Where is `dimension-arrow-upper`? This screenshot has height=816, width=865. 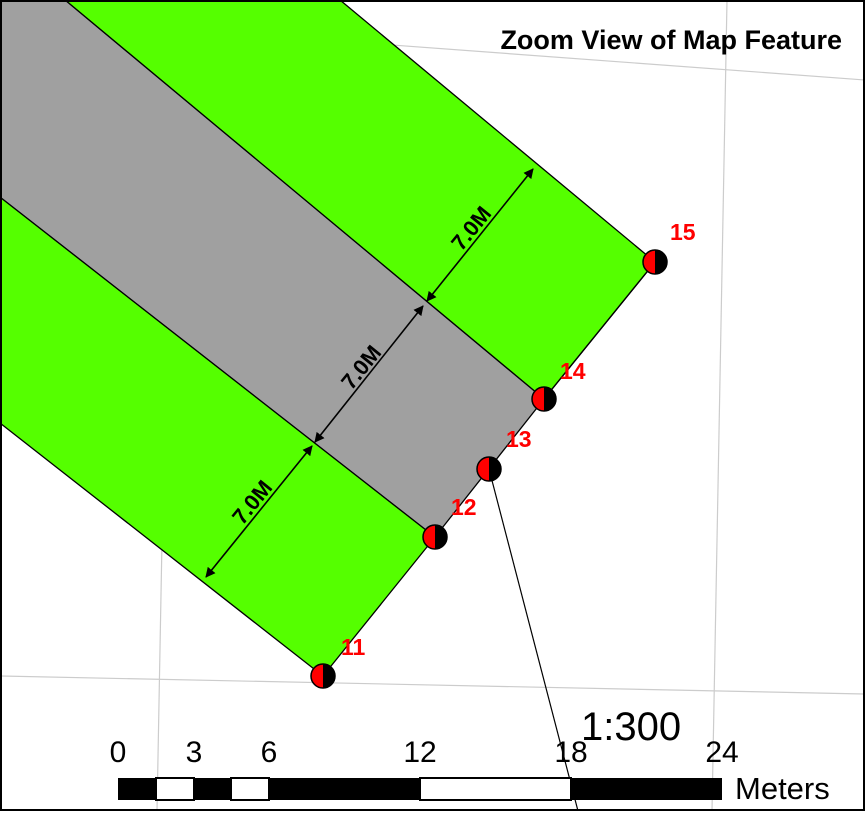 dimension-arrow-upper is located at coordinates (480, 235).